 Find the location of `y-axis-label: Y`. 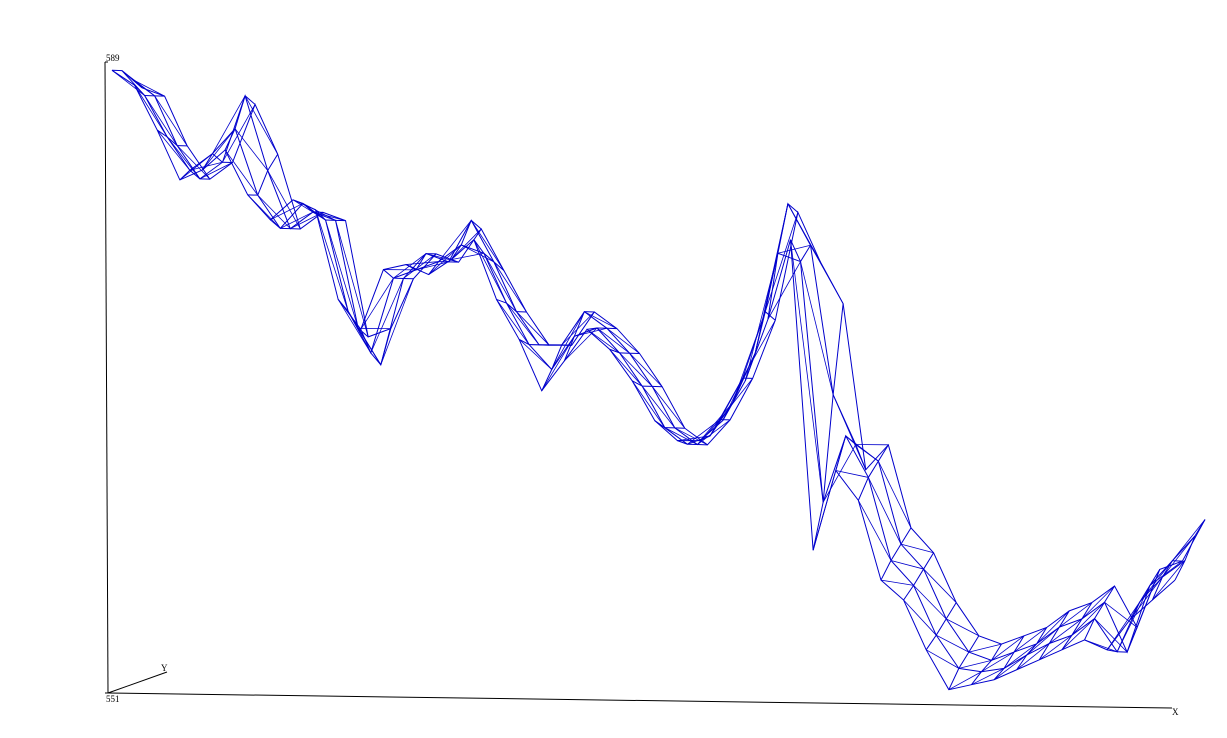

y-axis-label: Y is located at coordinates (164, 668).